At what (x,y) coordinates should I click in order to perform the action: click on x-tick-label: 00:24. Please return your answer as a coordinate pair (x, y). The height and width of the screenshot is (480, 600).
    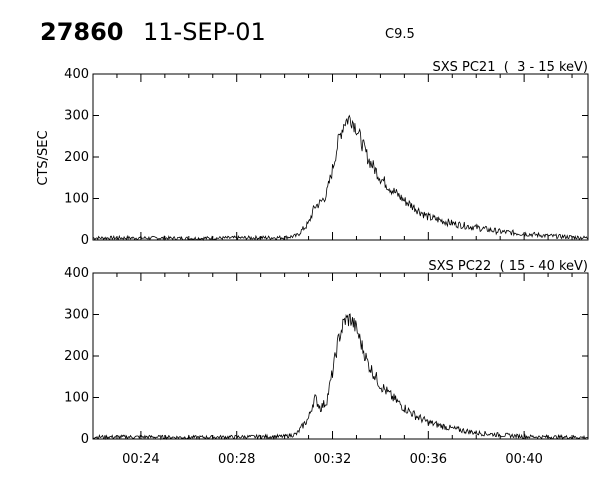
    Looking at the image, I should click on (140, 459).